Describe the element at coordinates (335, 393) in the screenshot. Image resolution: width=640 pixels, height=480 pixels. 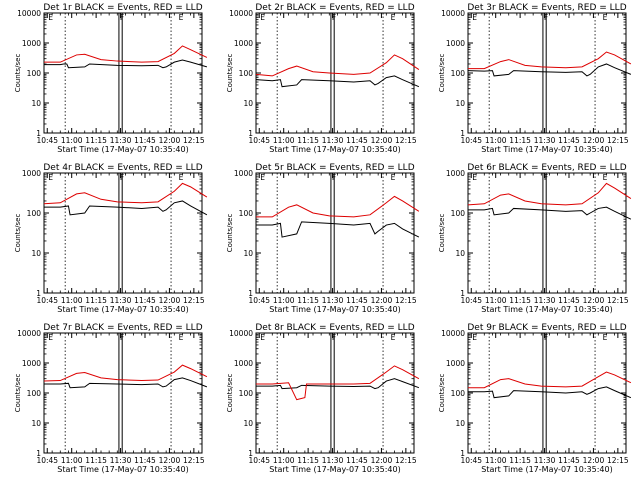
I see `plot-frame` at that location.